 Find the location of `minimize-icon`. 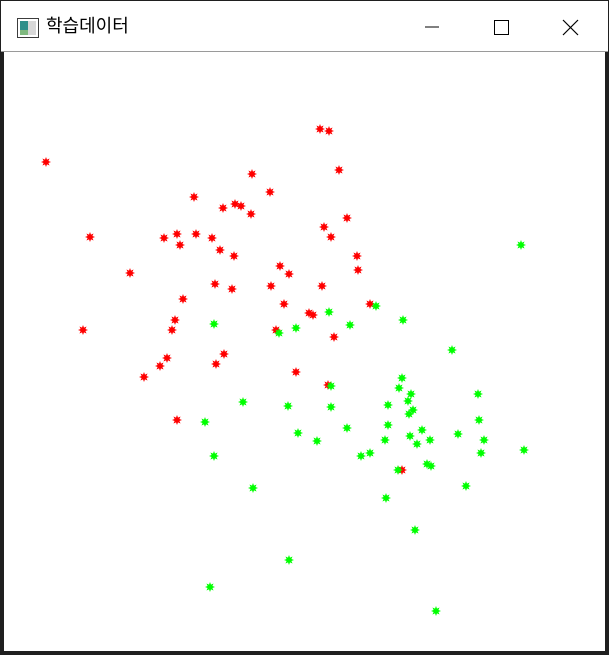

minimize-icon is located at coordinates (432, 27).